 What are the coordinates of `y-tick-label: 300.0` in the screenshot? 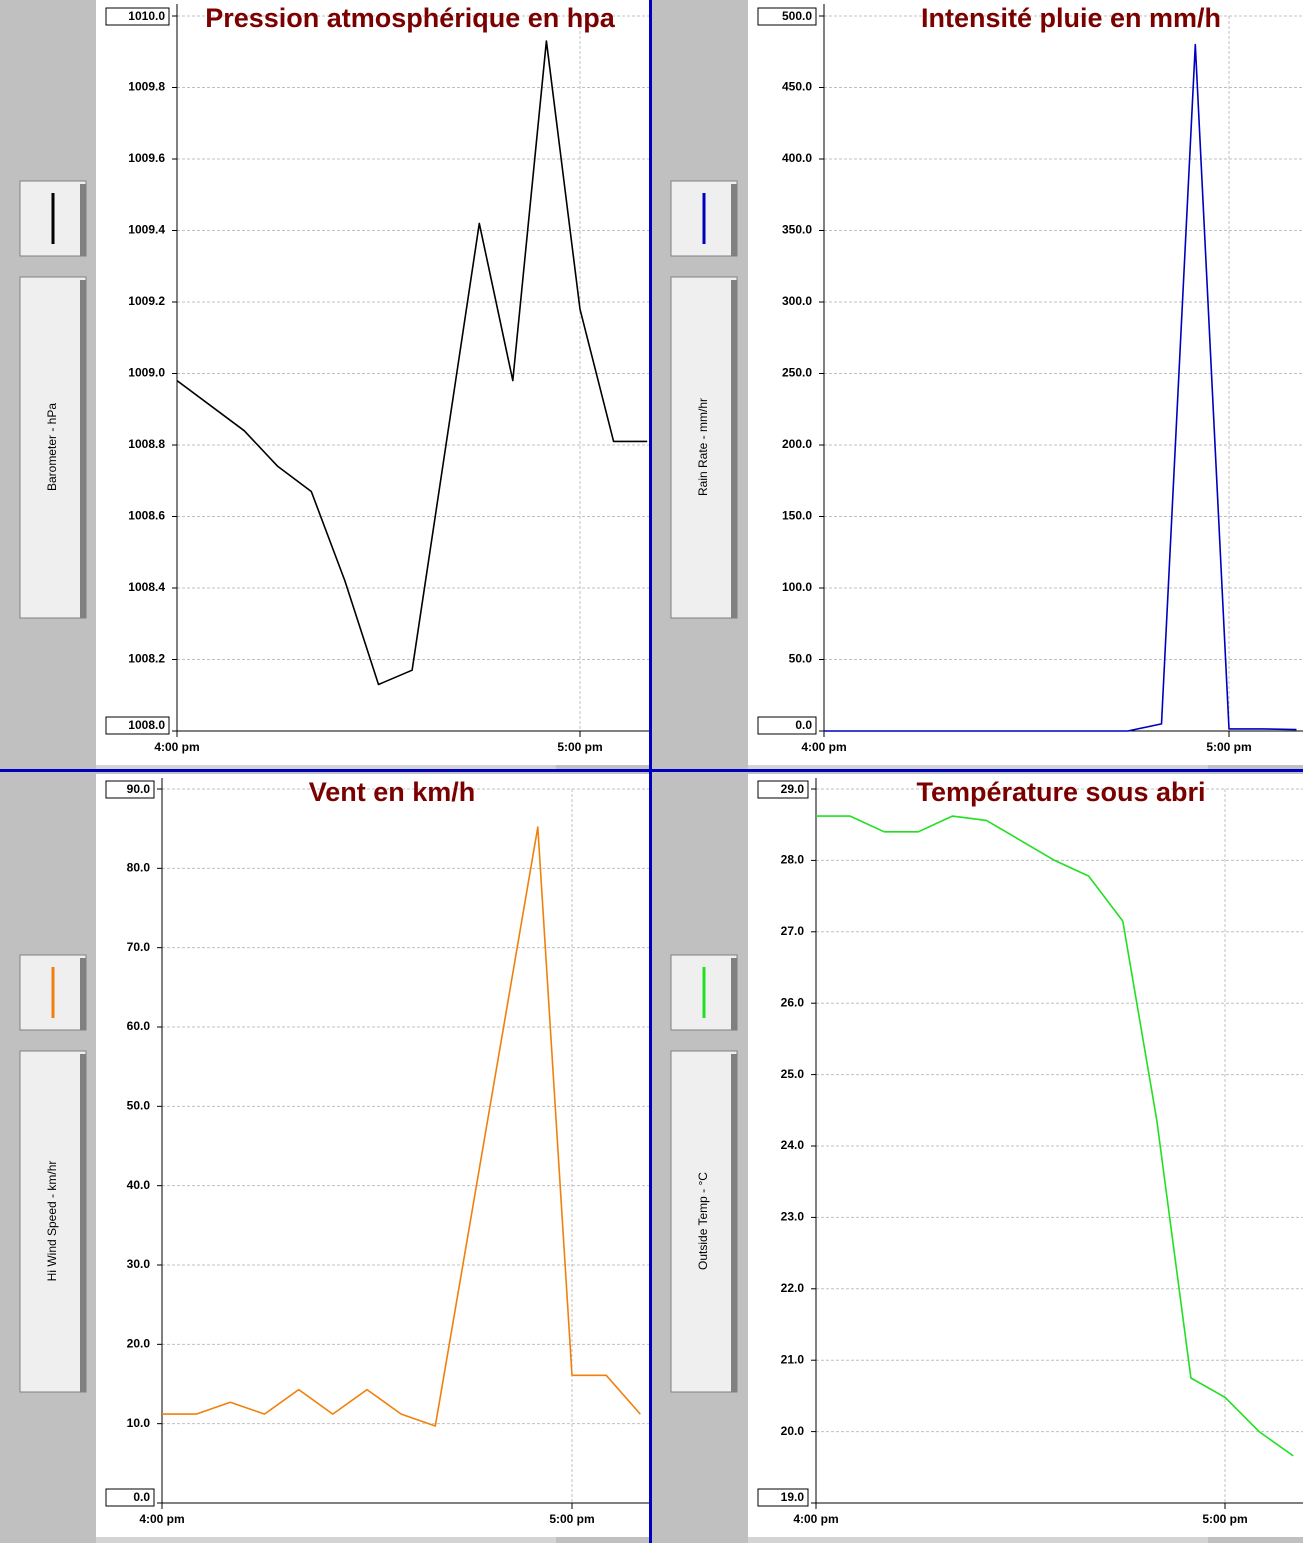 It's located at (797, 301).